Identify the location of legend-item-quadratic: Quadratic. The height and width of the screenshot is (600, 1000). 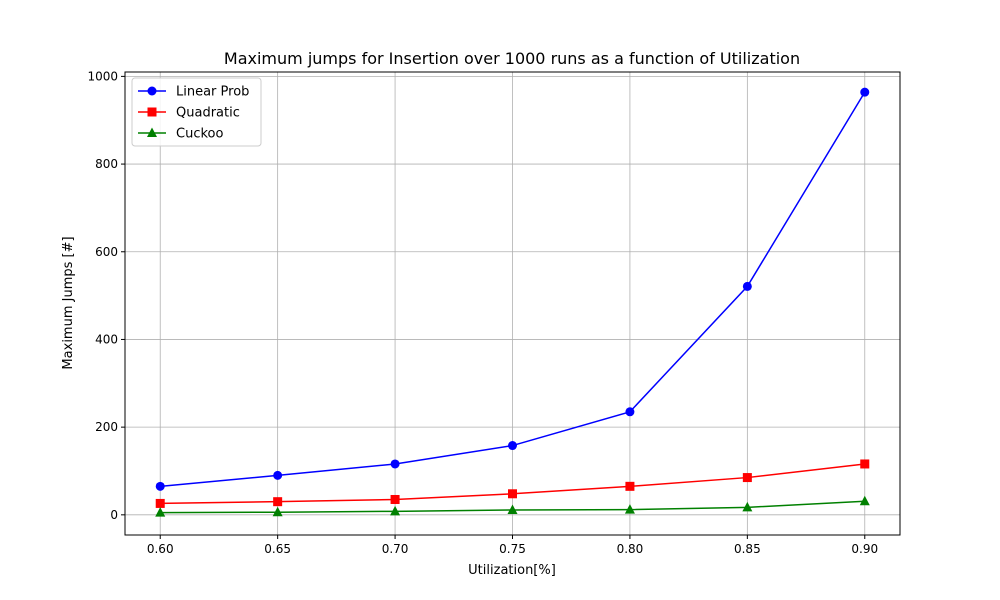
(189, 113).